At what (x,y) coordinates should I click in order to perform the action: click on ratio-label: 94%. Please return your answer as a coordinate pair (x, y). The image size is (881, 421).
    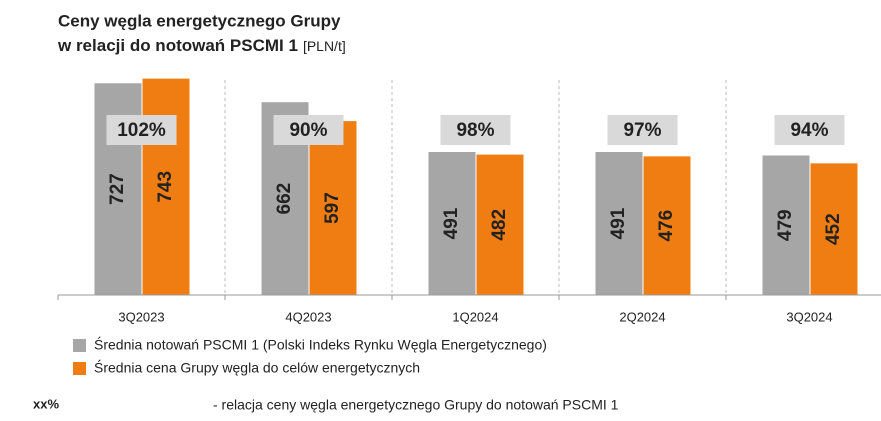
    Looking at the image, I should click on (809, 130).